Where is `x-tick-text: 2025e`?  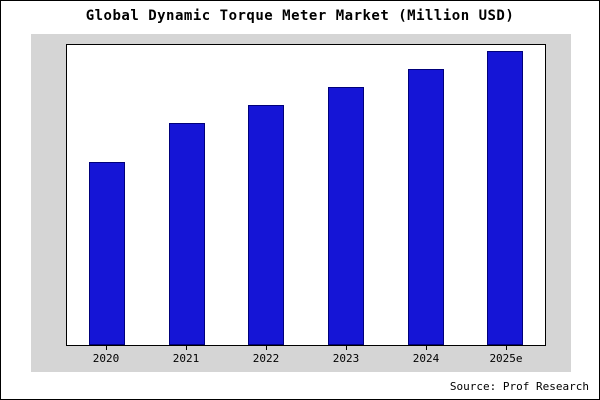 x-tick-text: 2025e is located at coordinates (506, 358).